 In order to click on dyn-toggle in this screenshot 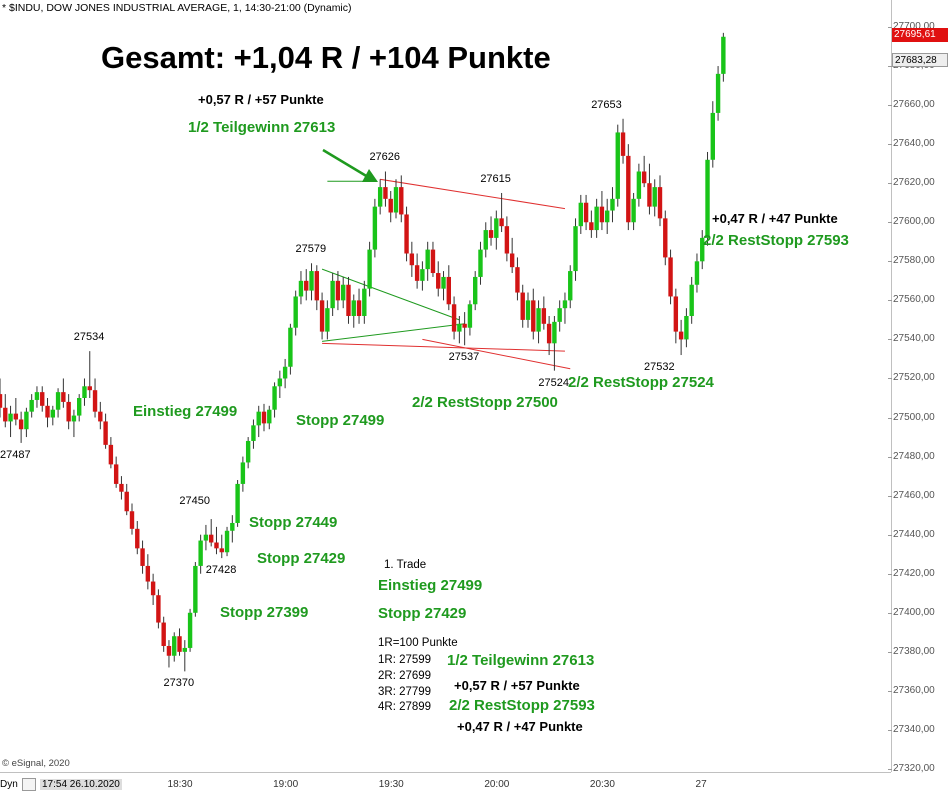, I will do `click(29, 784)`.